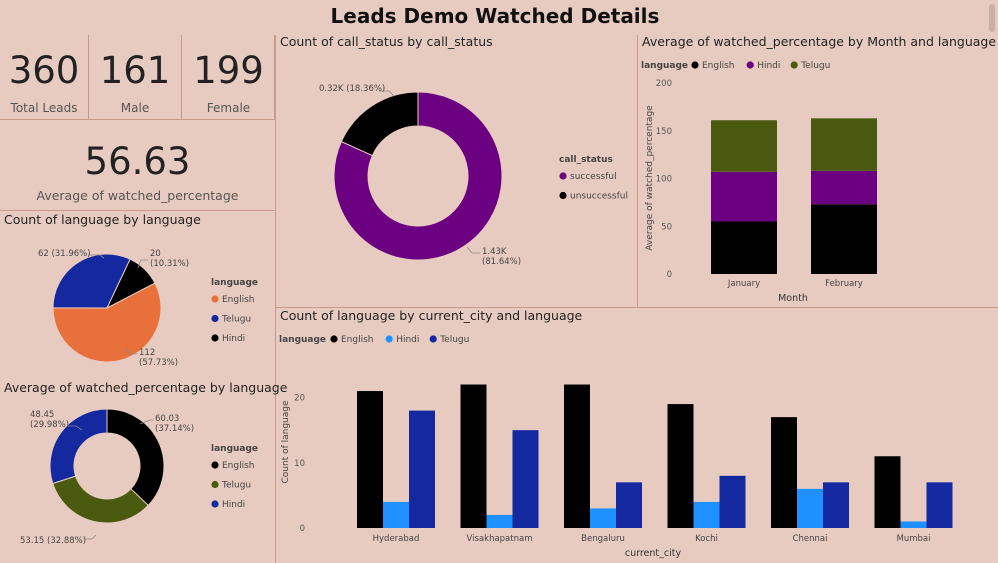 The height and width of the screenshot is (563, 998). Describe the element at coordinates (44, 108) in the screenshot. I see `kpi-label: Total Leads` at that location.